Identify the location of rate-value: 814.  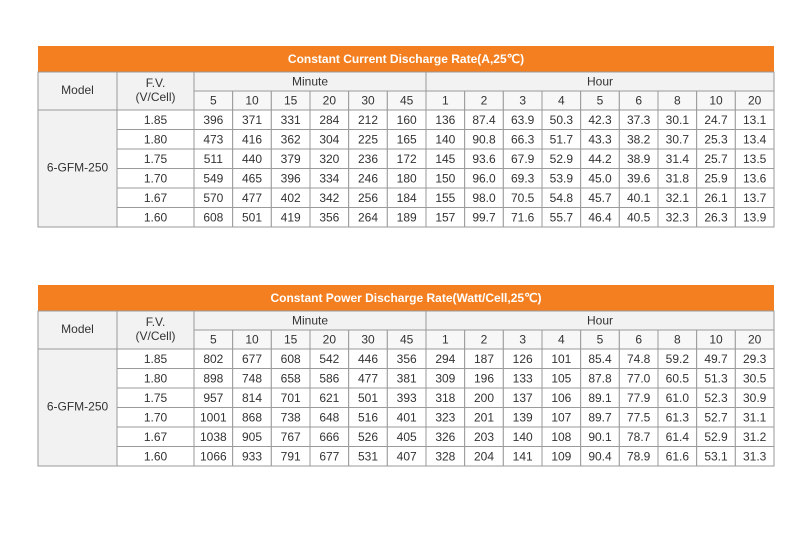
(252, 398).